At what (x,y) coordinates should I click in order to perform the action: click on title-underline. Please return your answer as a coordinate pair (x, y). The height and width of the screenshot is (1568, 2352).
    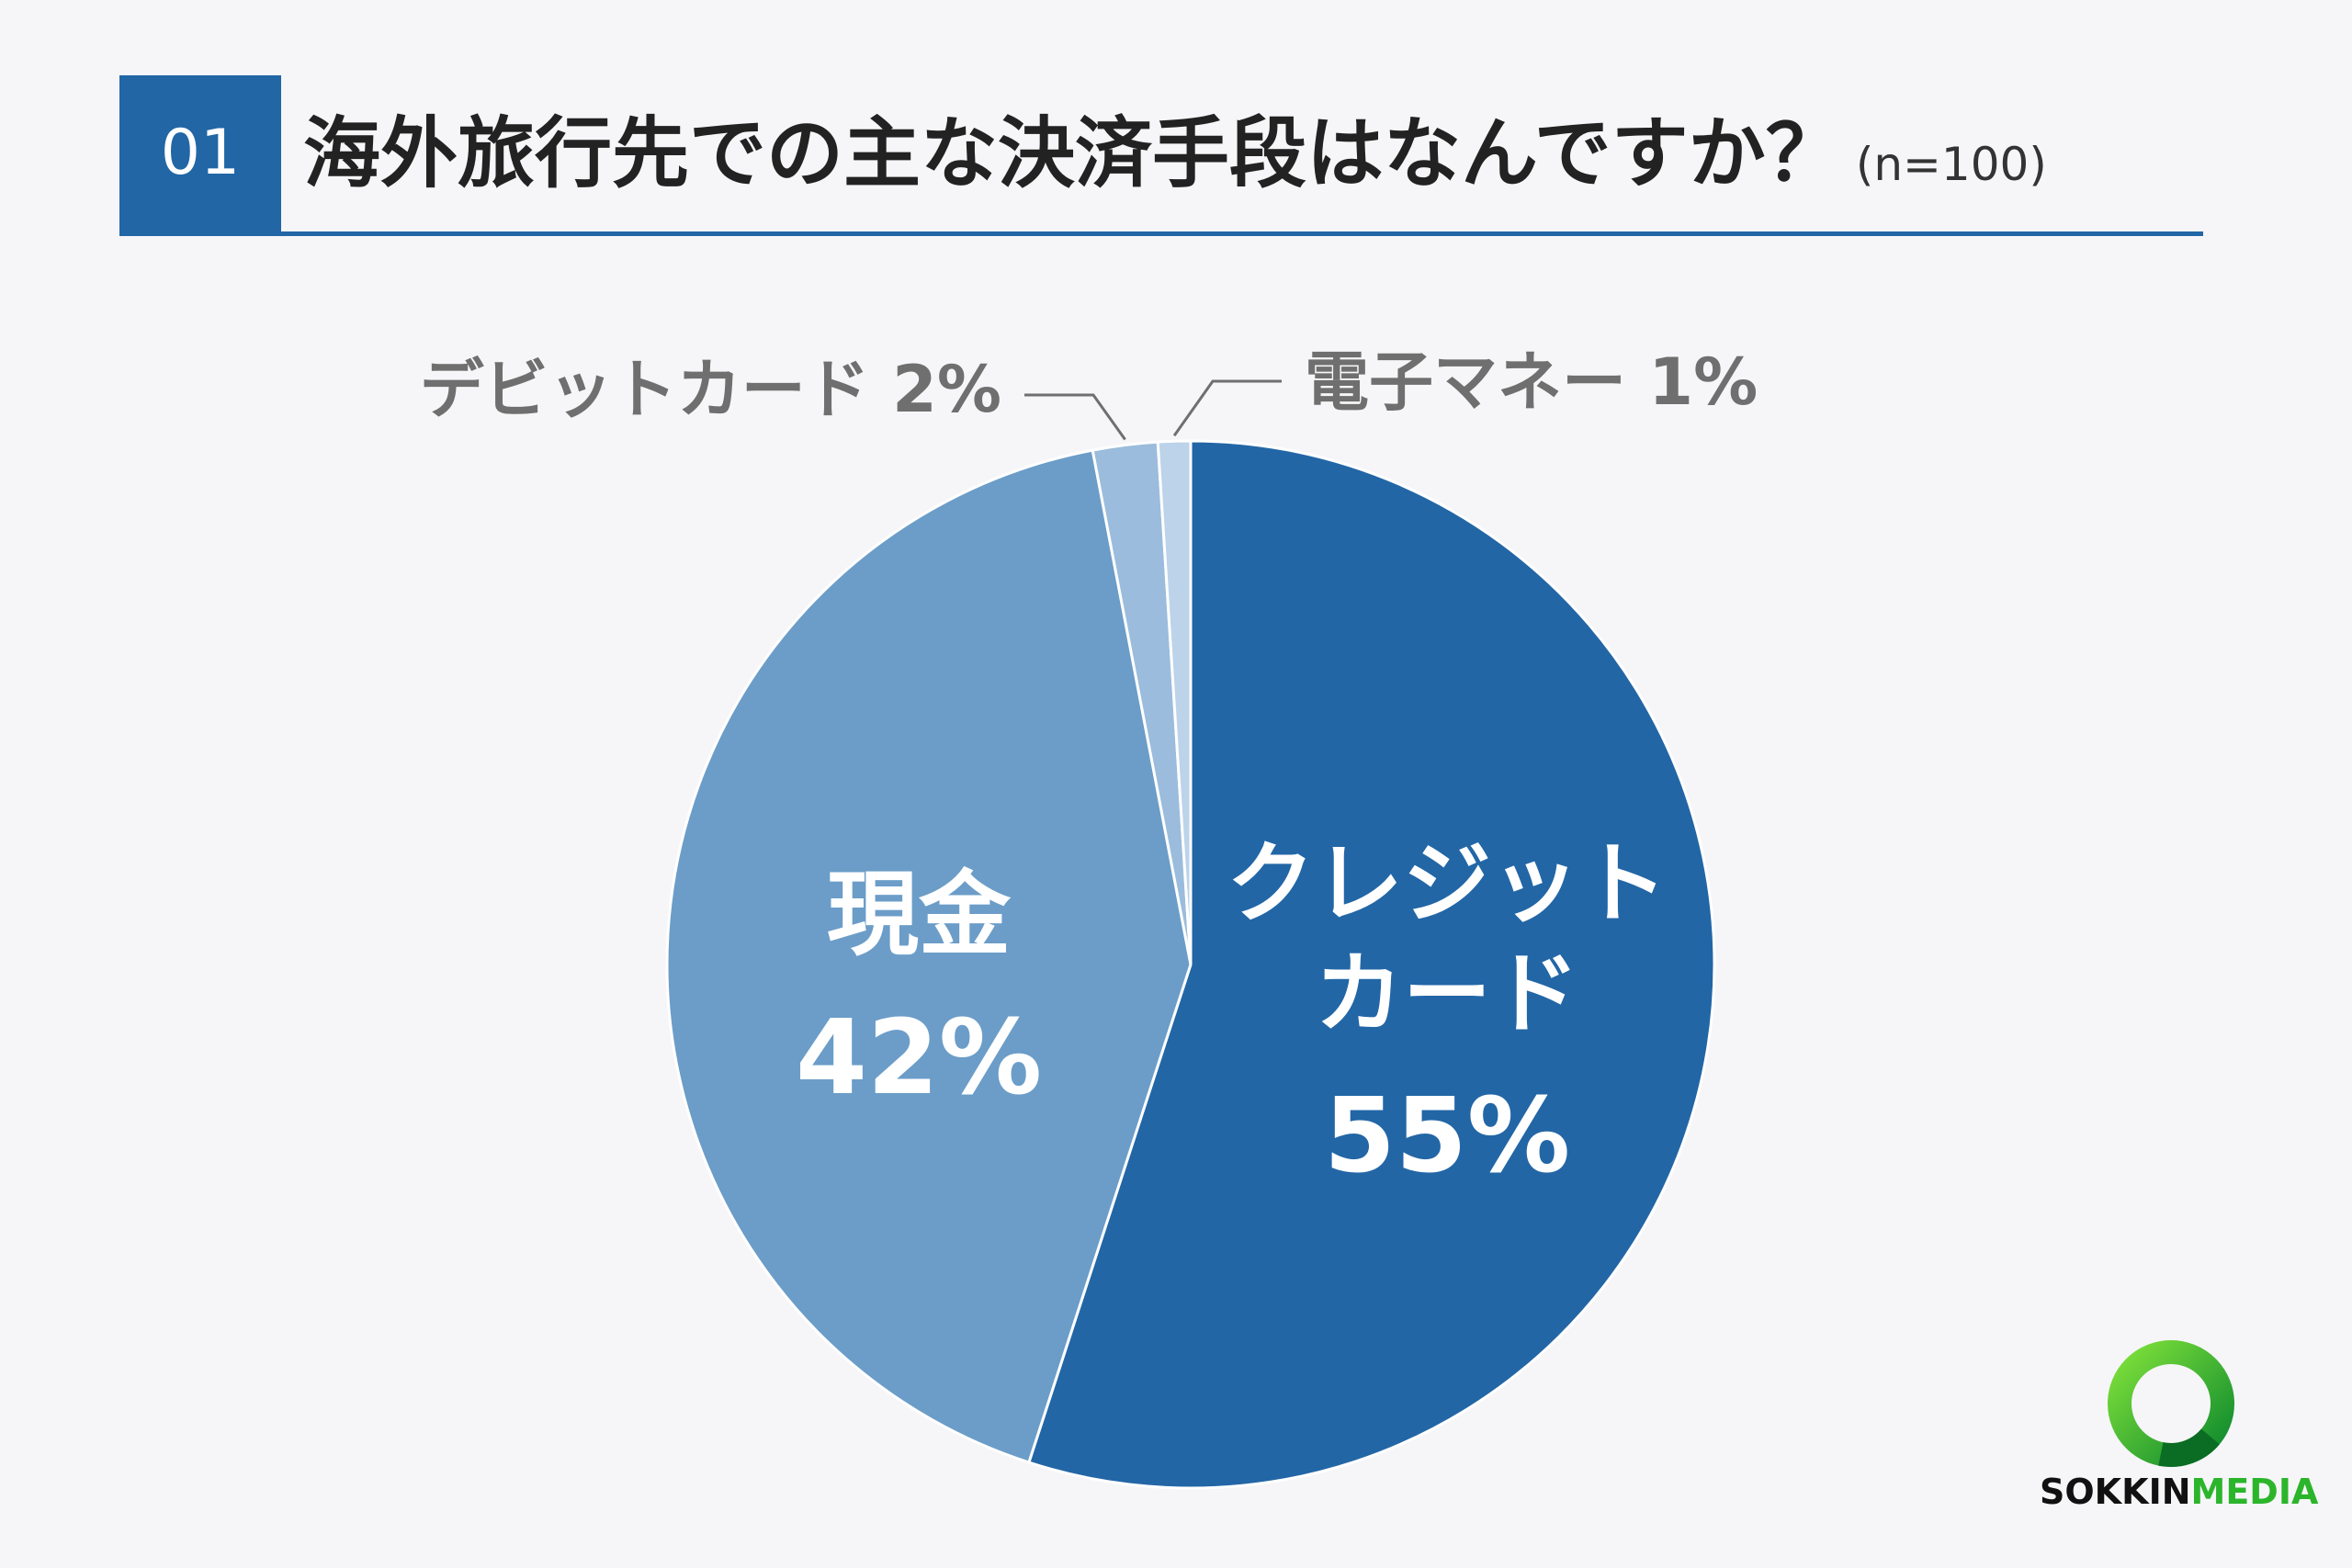
    Looking at the image, I should click on (1161, 234).